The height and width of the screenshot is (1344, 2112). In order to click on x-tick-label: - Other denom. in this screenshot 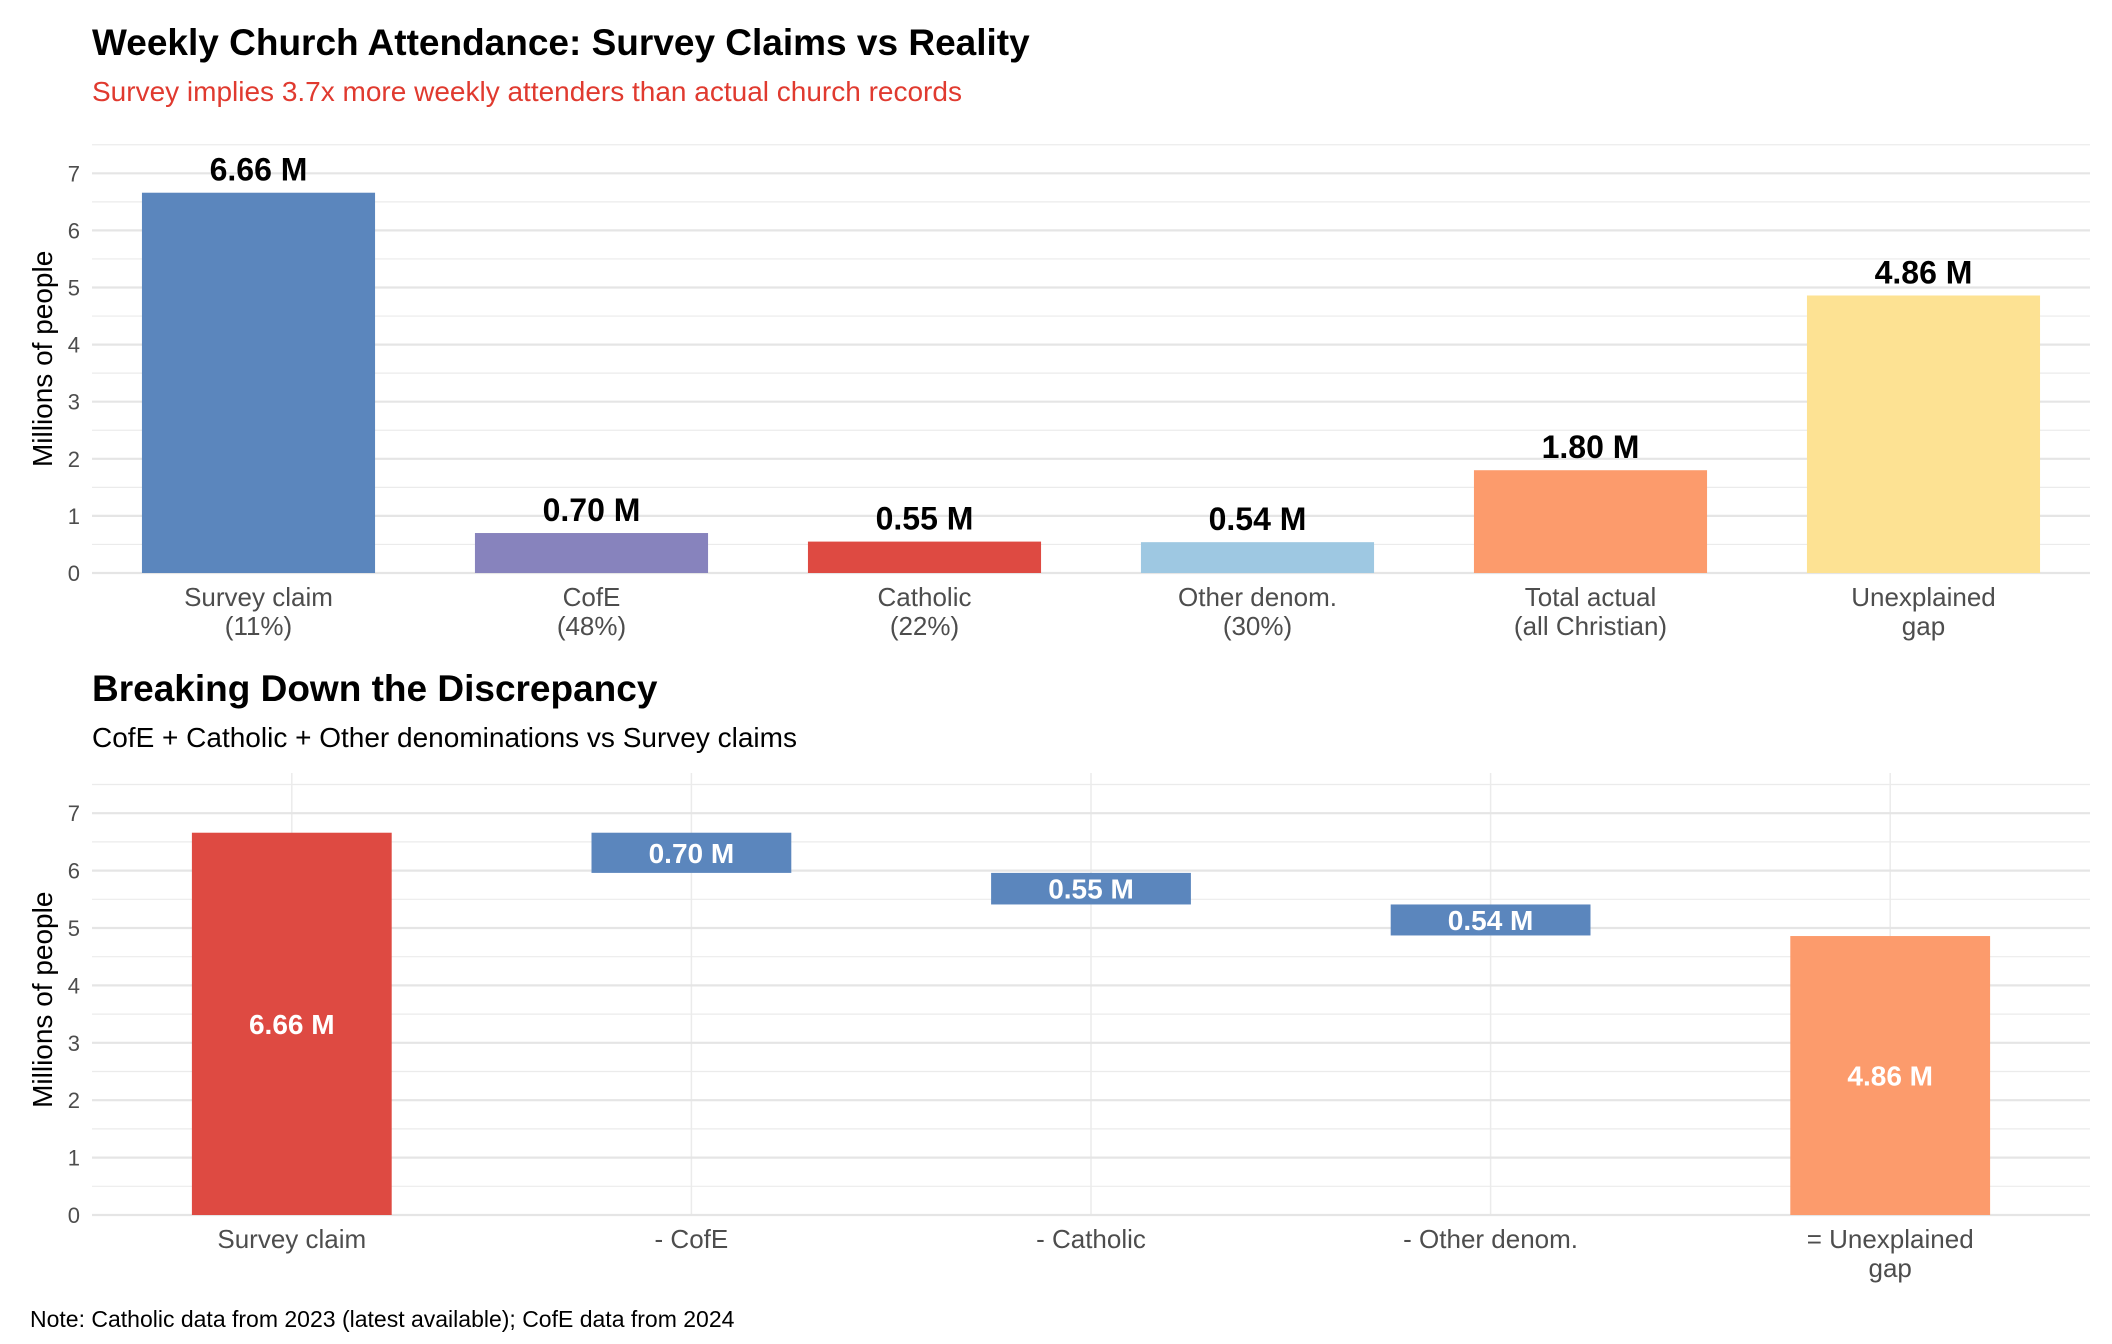, I will do `click(1490, 1239)`.